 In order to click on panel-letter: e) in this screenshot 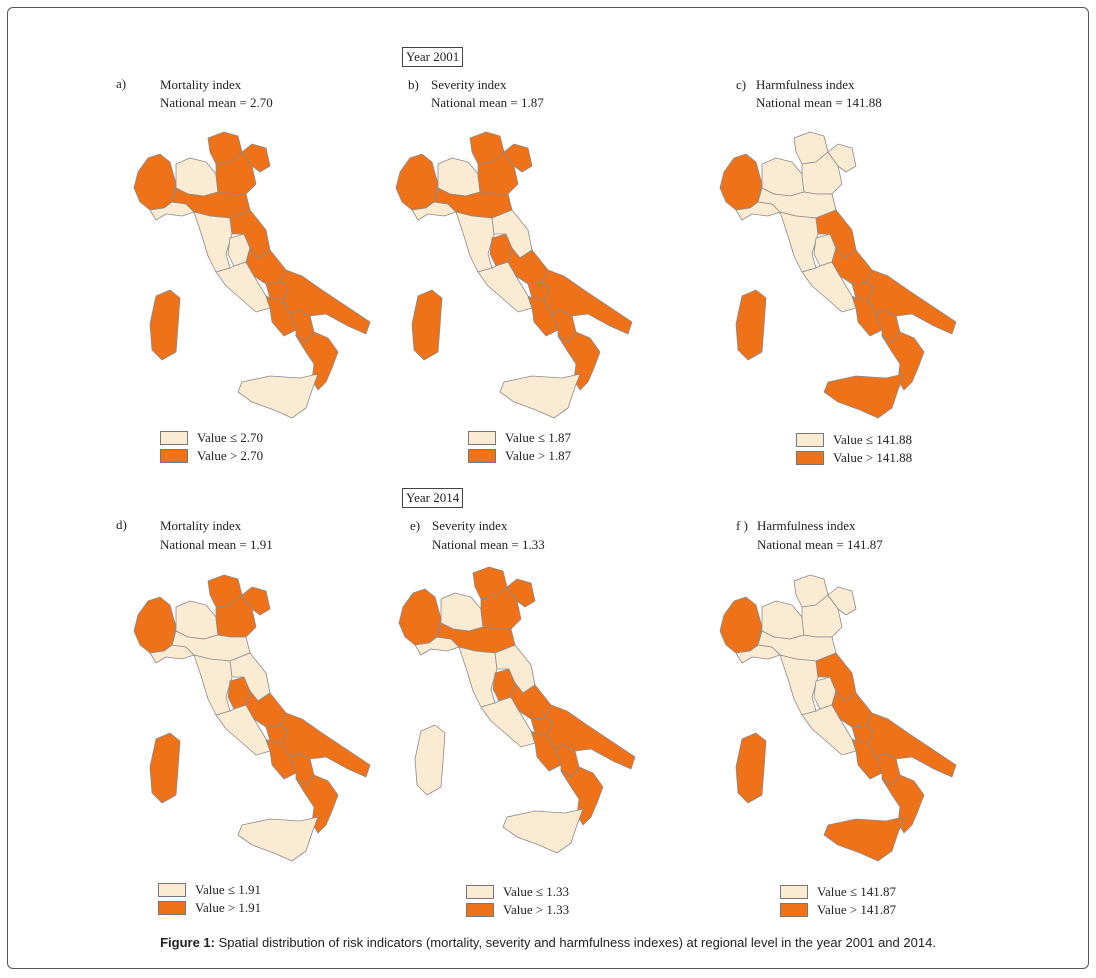, I will do `click(415, 525)`.